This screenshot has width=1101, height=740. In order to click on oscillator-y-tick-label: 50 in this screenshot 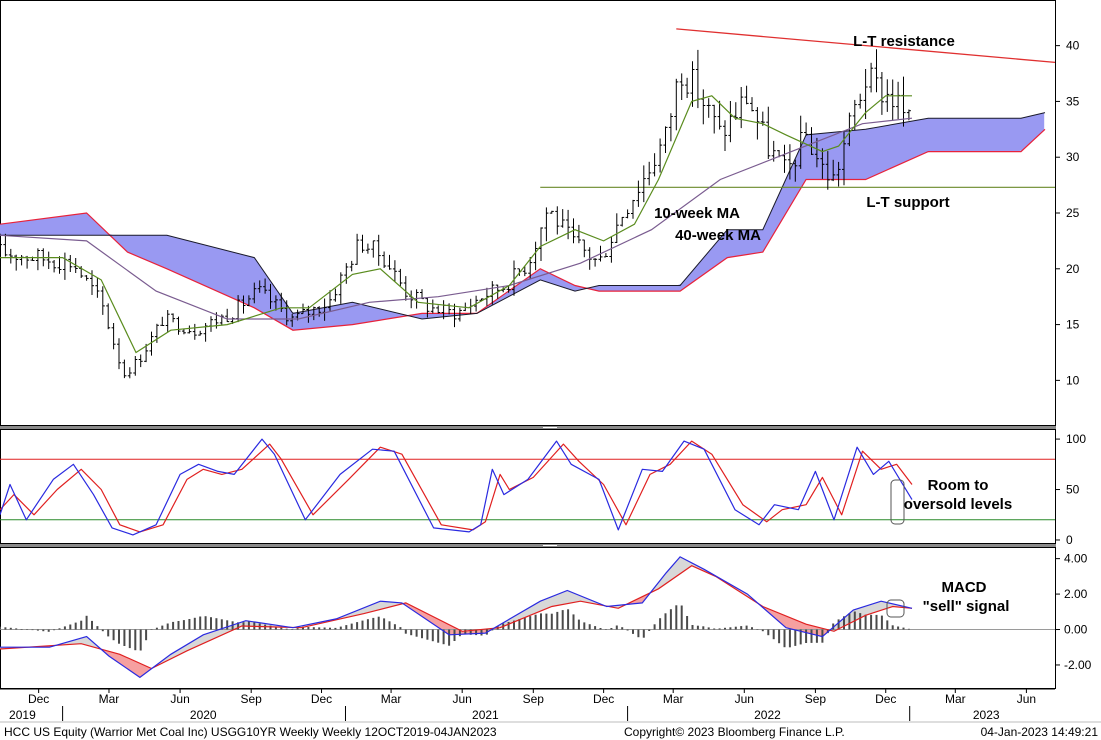, I will do `click(1073, 490)`.